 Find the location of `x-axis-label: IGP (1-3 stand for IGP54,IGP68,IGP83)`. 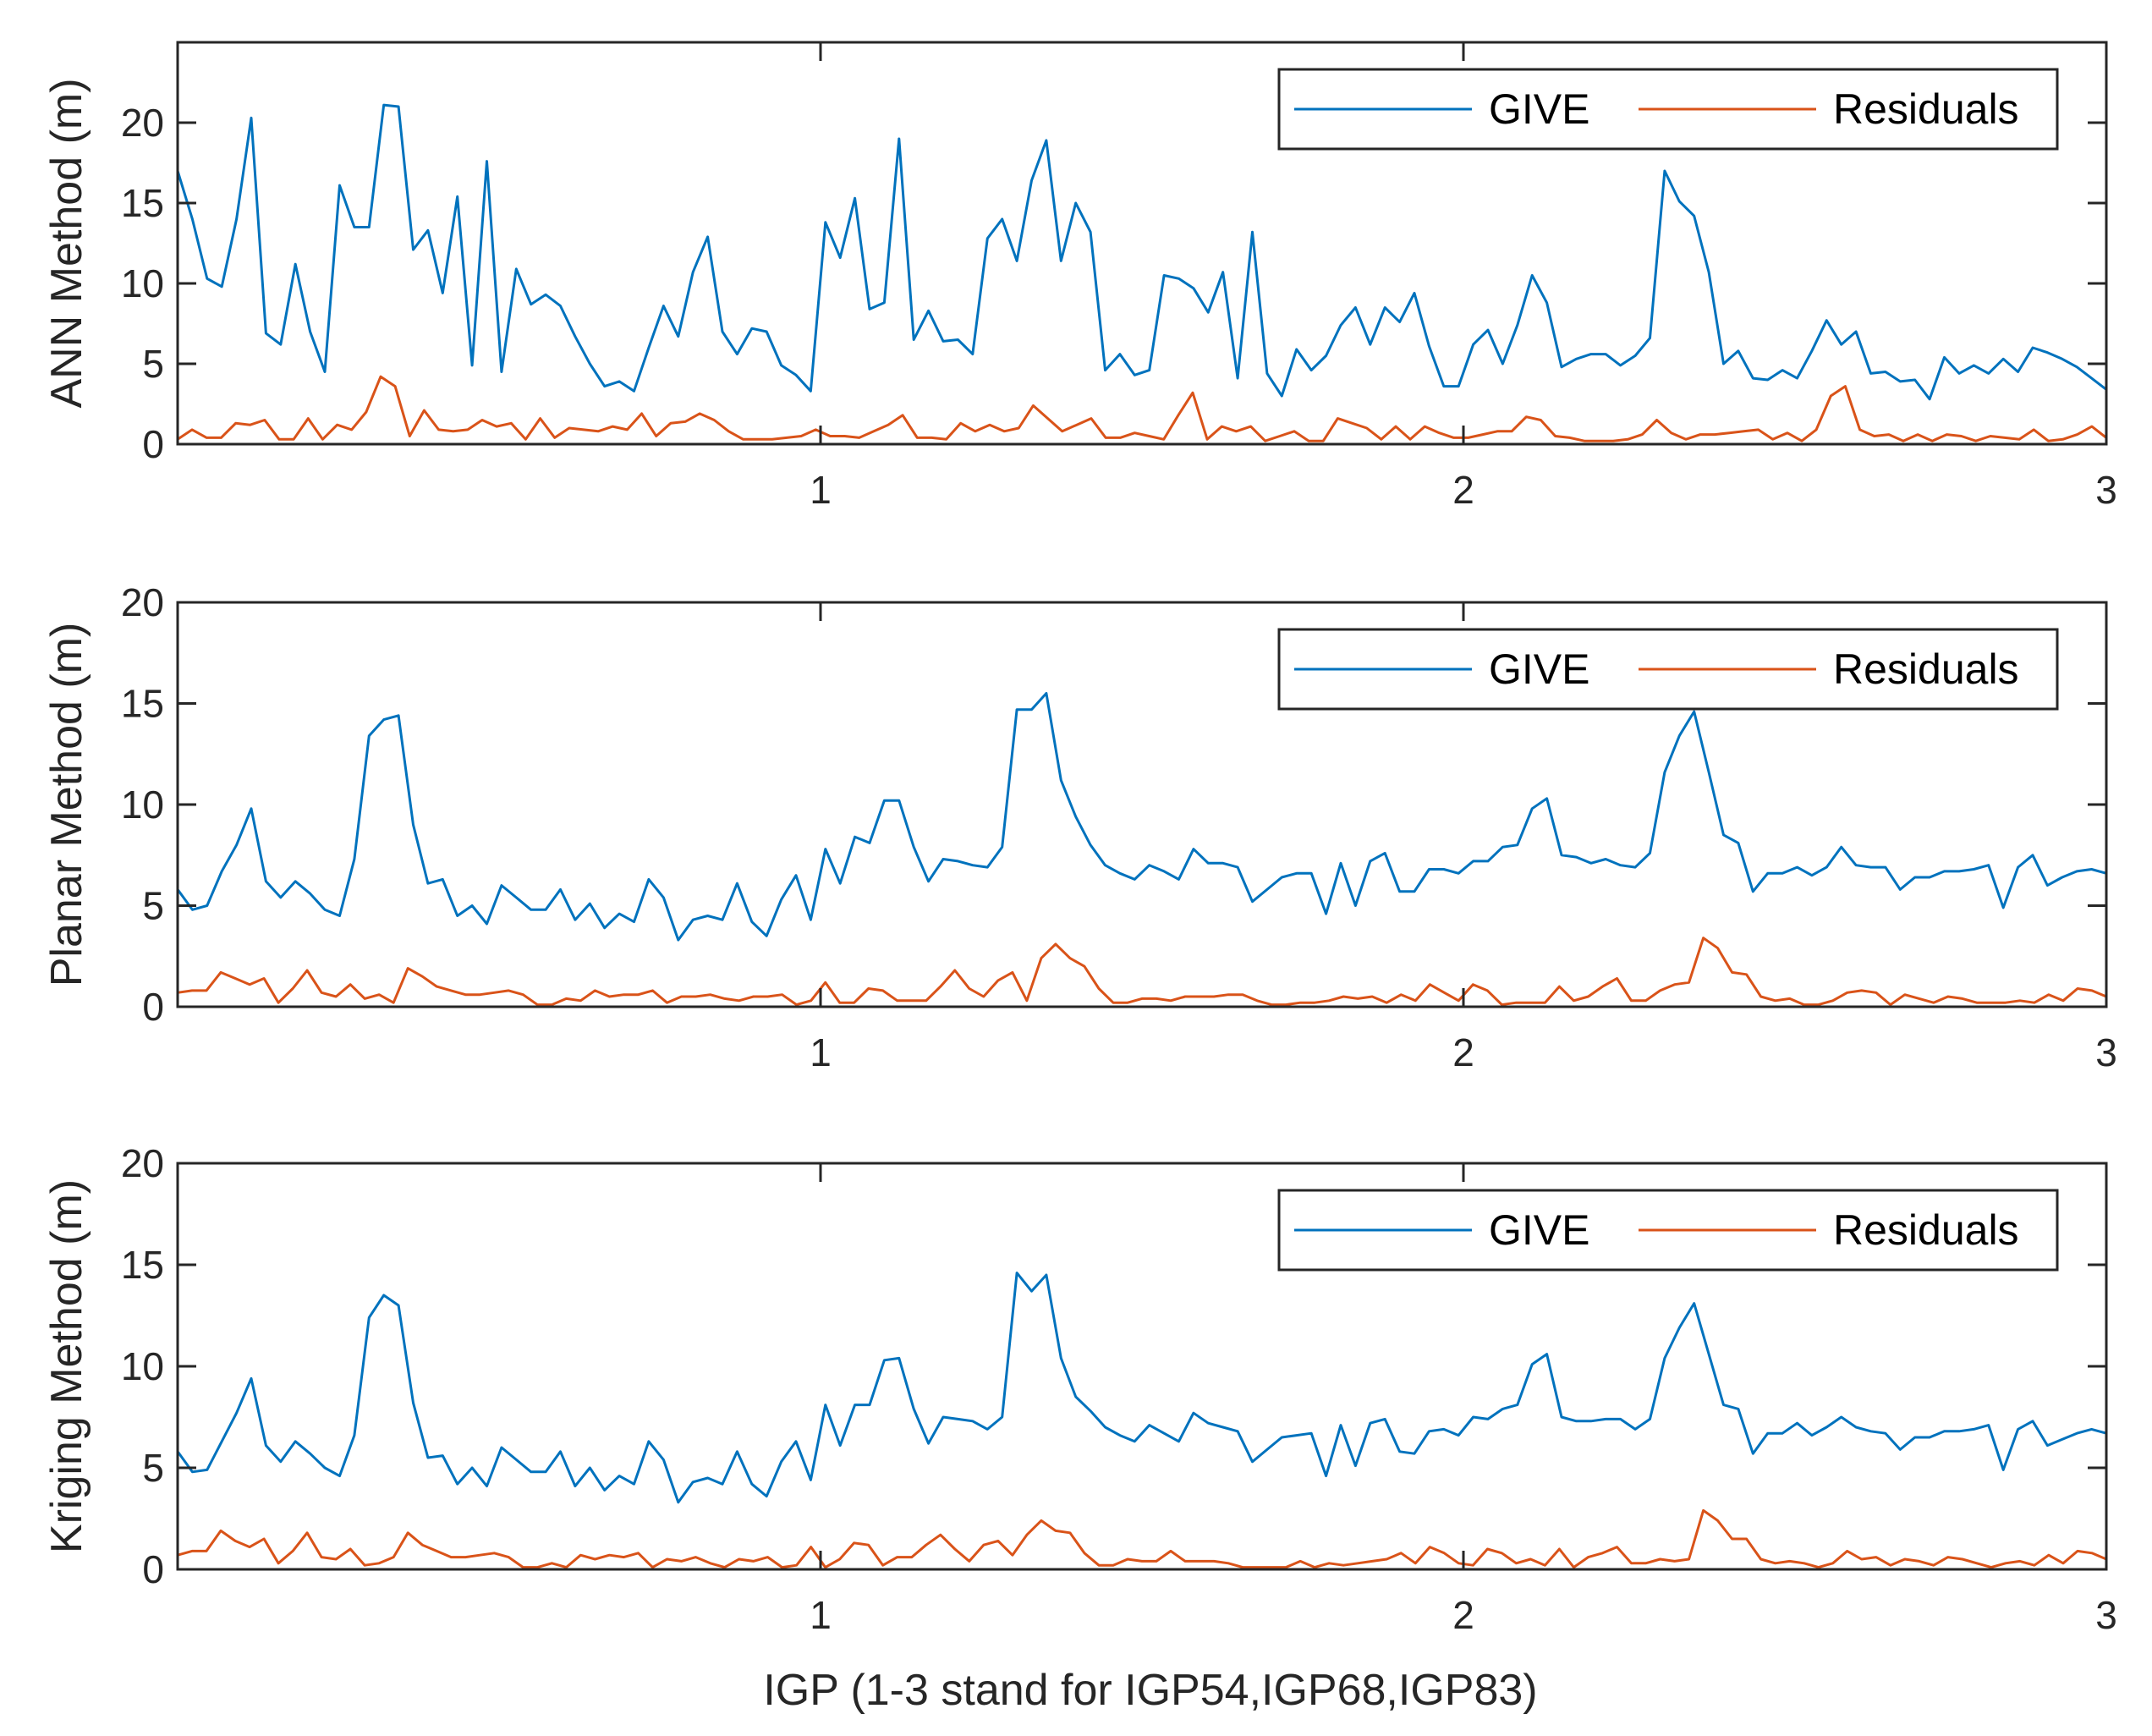

x-axis-label: IGP (1-3 stand for IGP54,IGP68,IGP83) is located at coordinates (1150, 1690).